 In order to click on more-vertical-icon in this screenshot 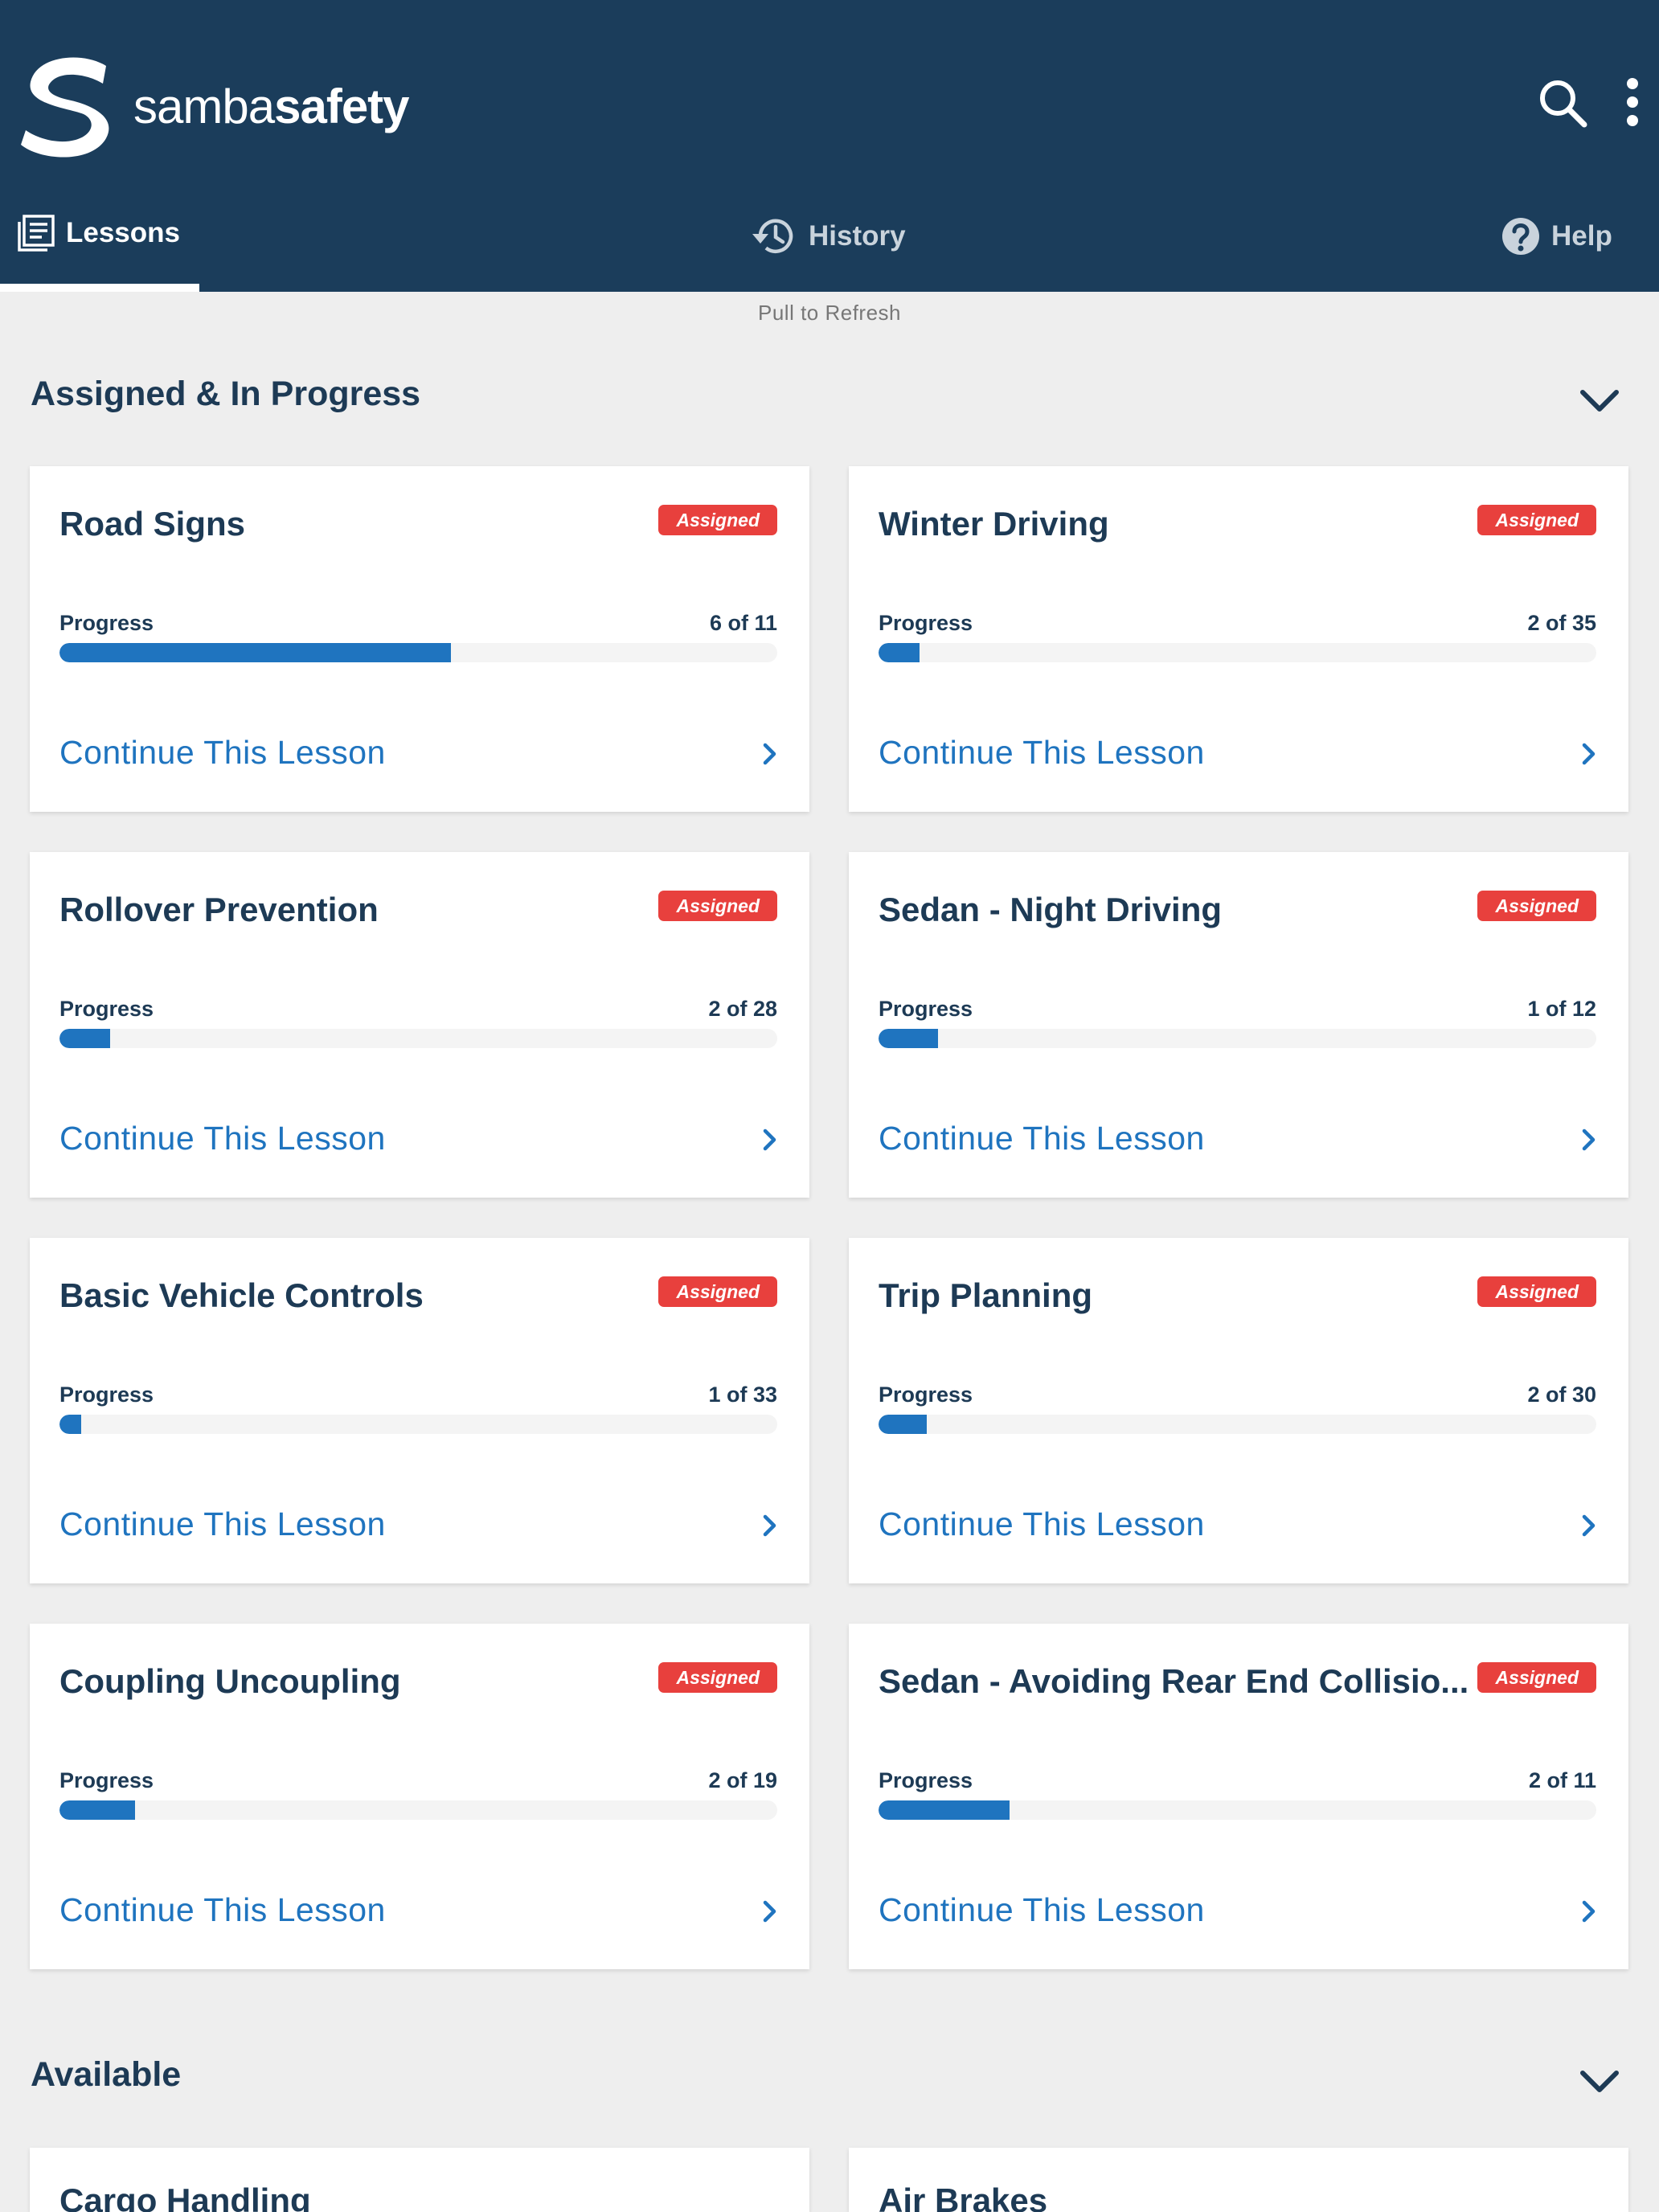, I will do `click(1632, 102)`.